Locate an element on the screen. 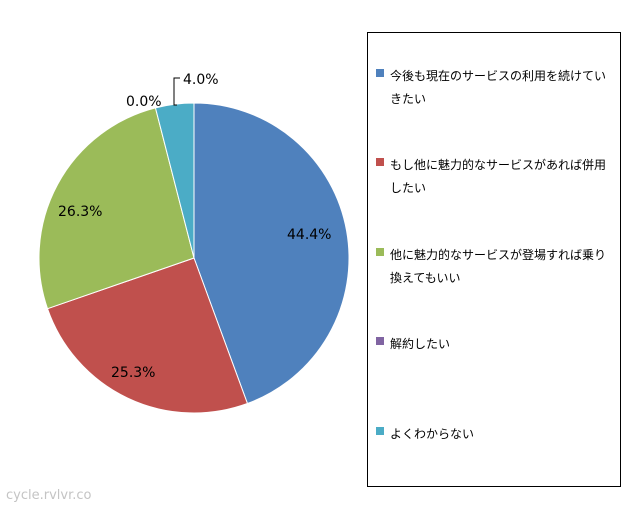 The image size is (640, 509). watermark: cycle.rvlvr.co is located at coordinates (49, 495).